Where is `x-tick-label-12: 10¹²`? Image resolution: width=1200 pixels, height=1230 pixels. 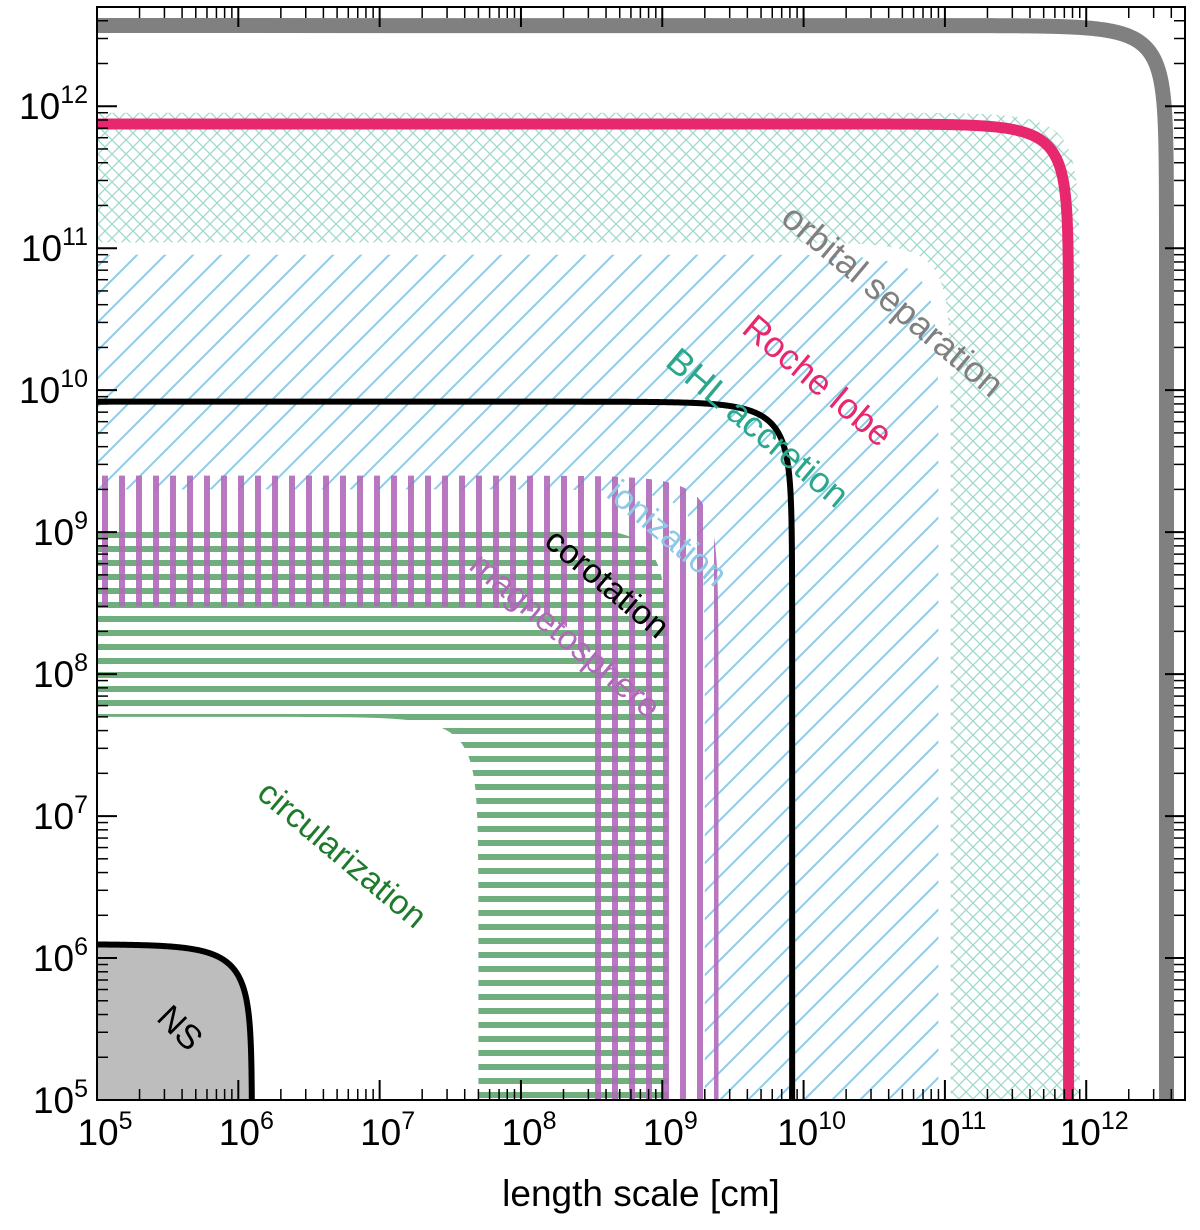
x-tick-label-12: 10¹² is located at coordinates (1094, 1130).